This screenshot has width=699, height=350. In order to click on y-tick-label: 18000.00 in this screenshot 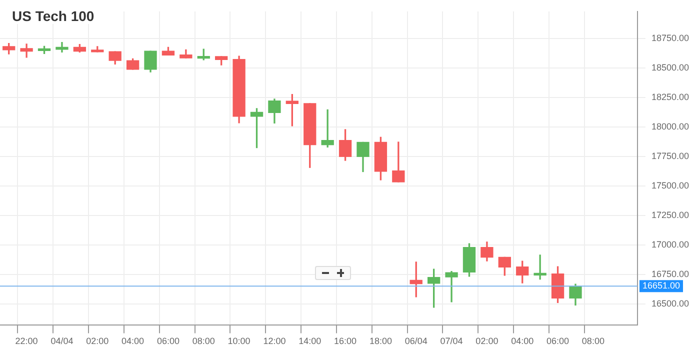, I will do `click(670, 126)`.